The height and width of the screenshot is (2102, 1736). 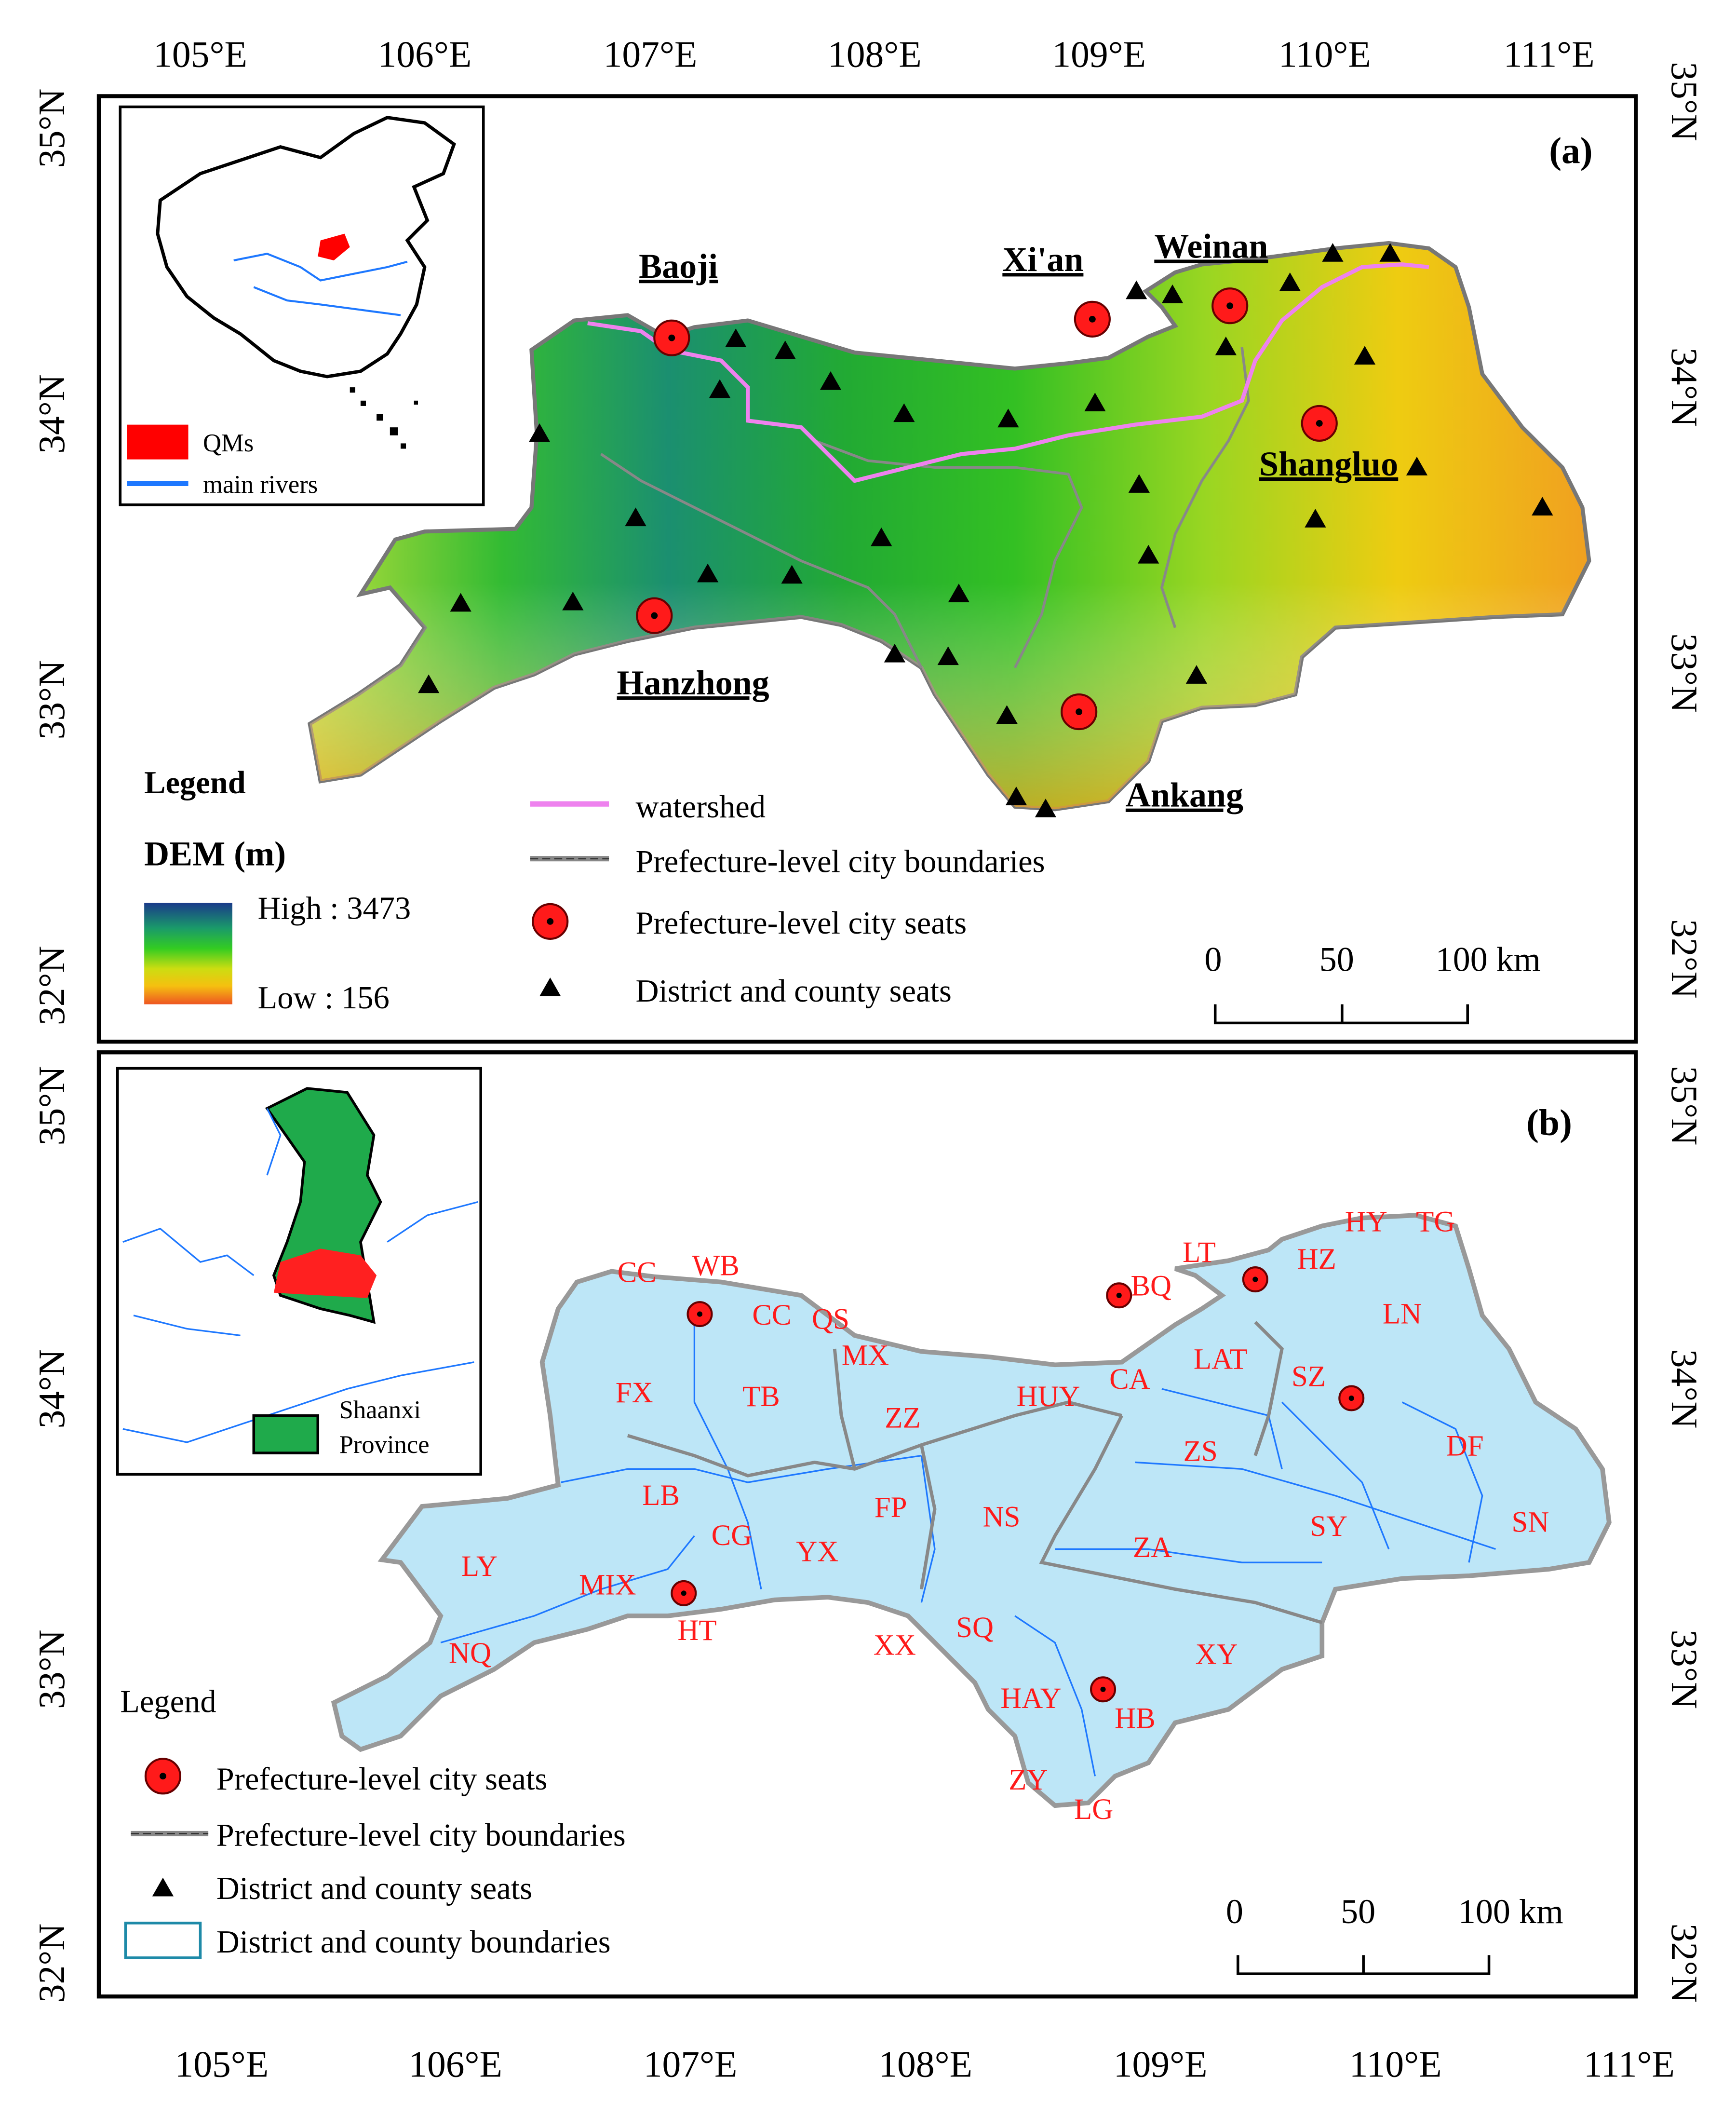 I want to click on scale-bar-a: 0 50 100 km, so click(x=1373, y=982).